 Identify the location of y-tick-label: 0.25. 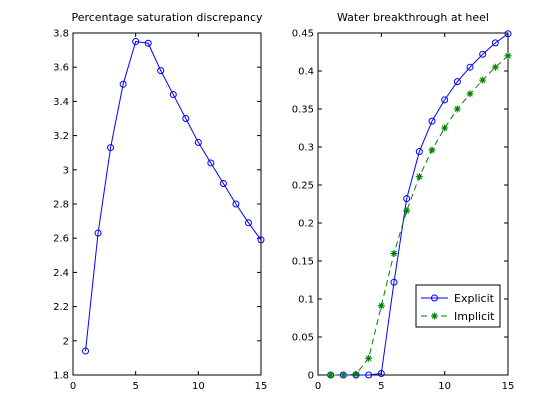
(303, 186).